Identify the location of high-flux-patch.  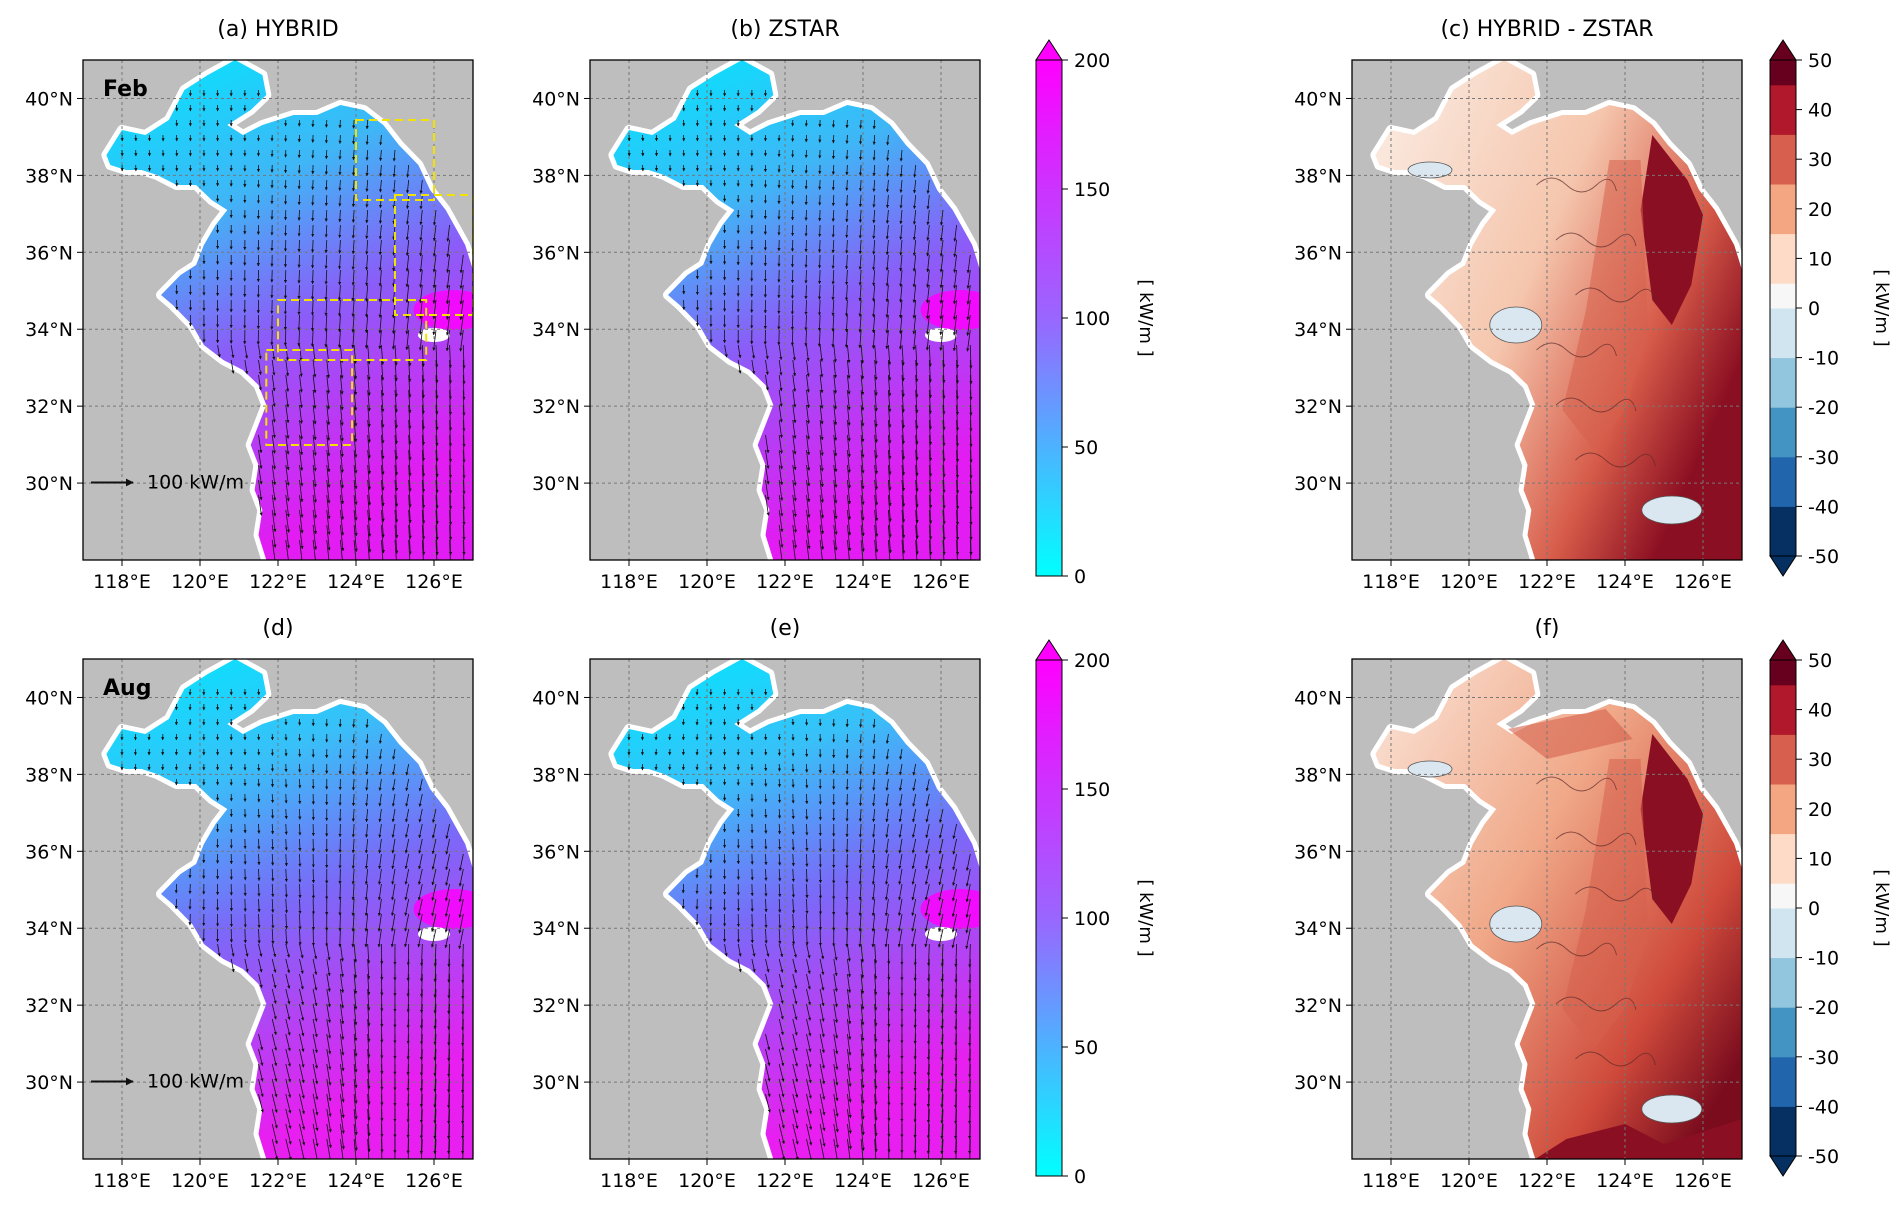
(443, 310).